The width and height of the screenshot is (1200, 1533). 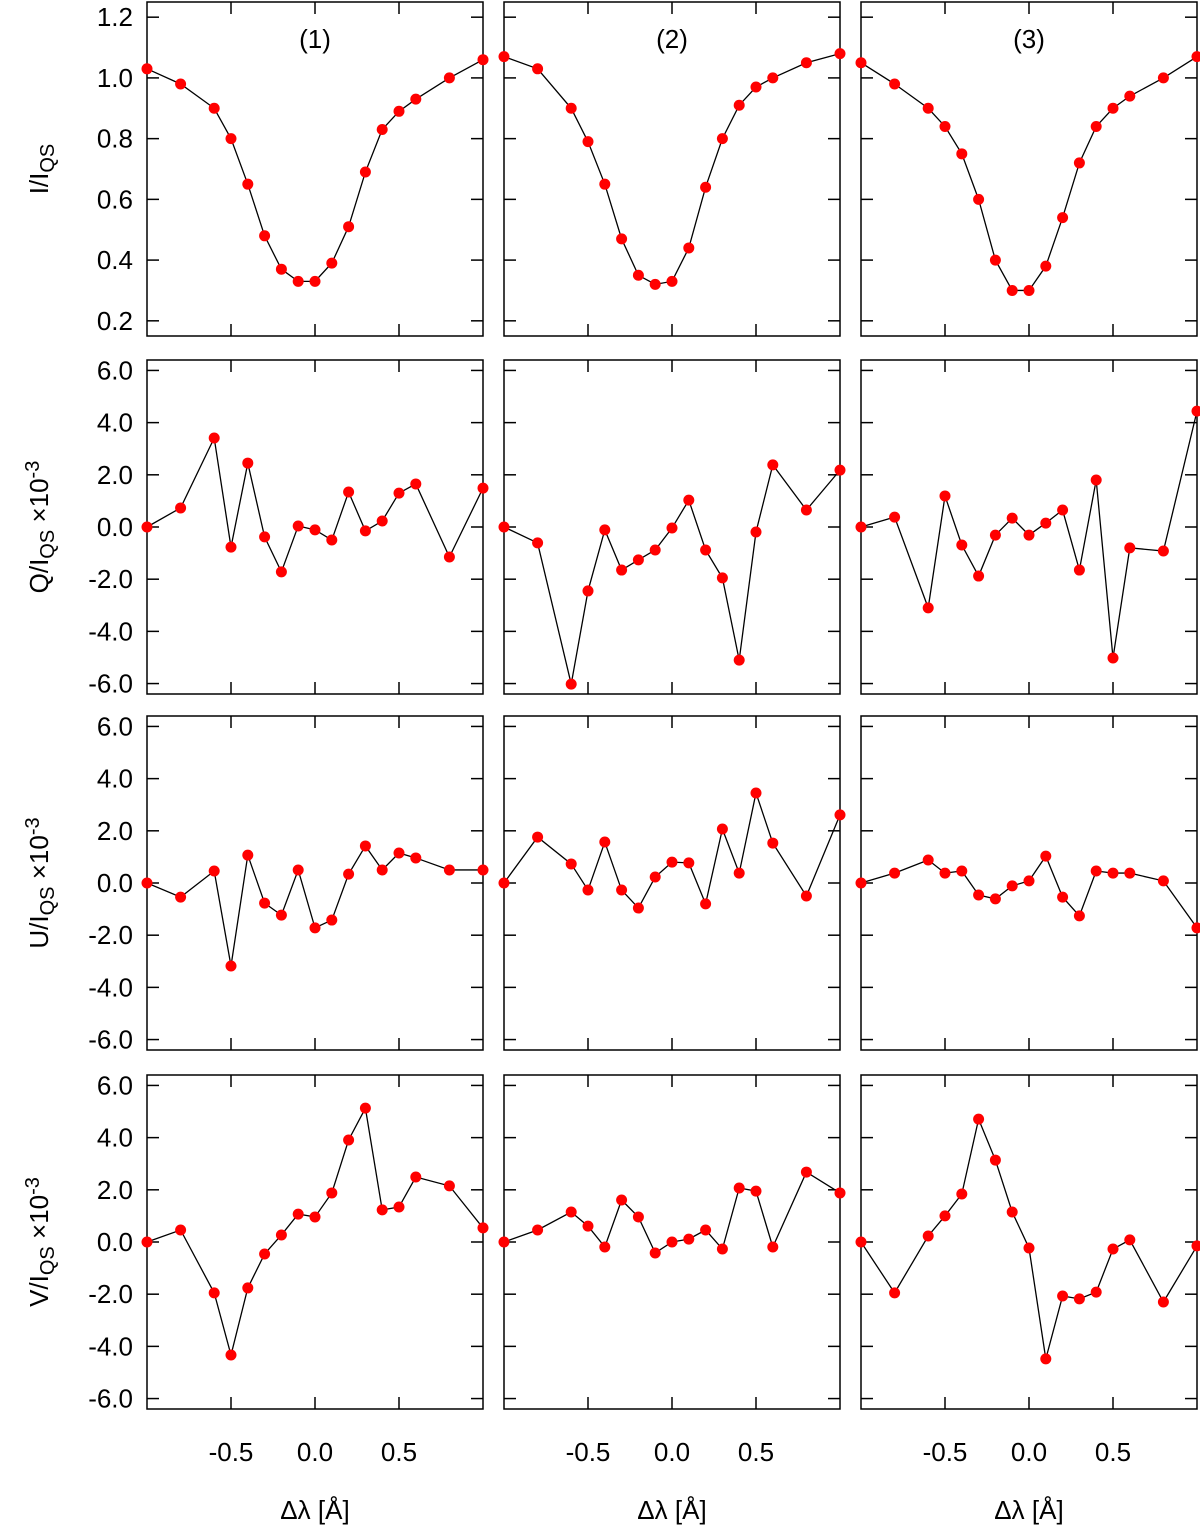 I want to click on y-tick-label: -2.0, so click(x=110, y=1294).